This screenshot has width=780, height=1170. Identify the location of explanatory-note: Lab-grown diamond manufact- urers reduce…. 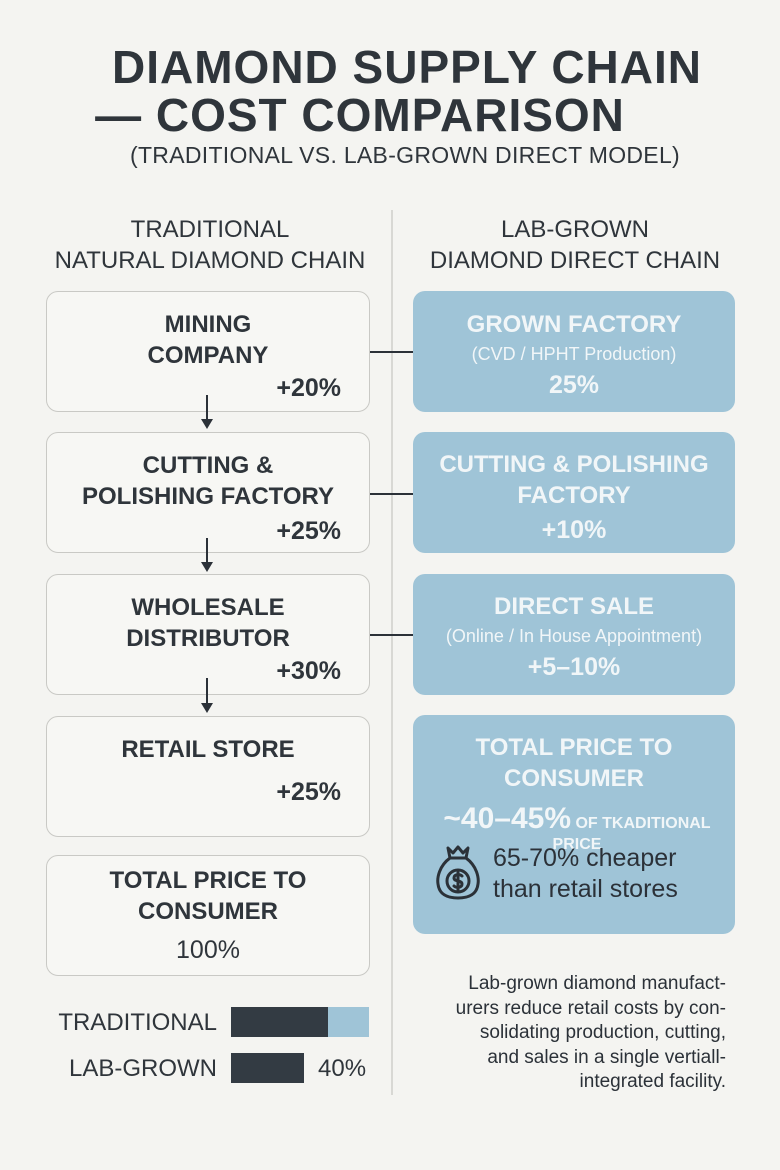
(590, 1032).